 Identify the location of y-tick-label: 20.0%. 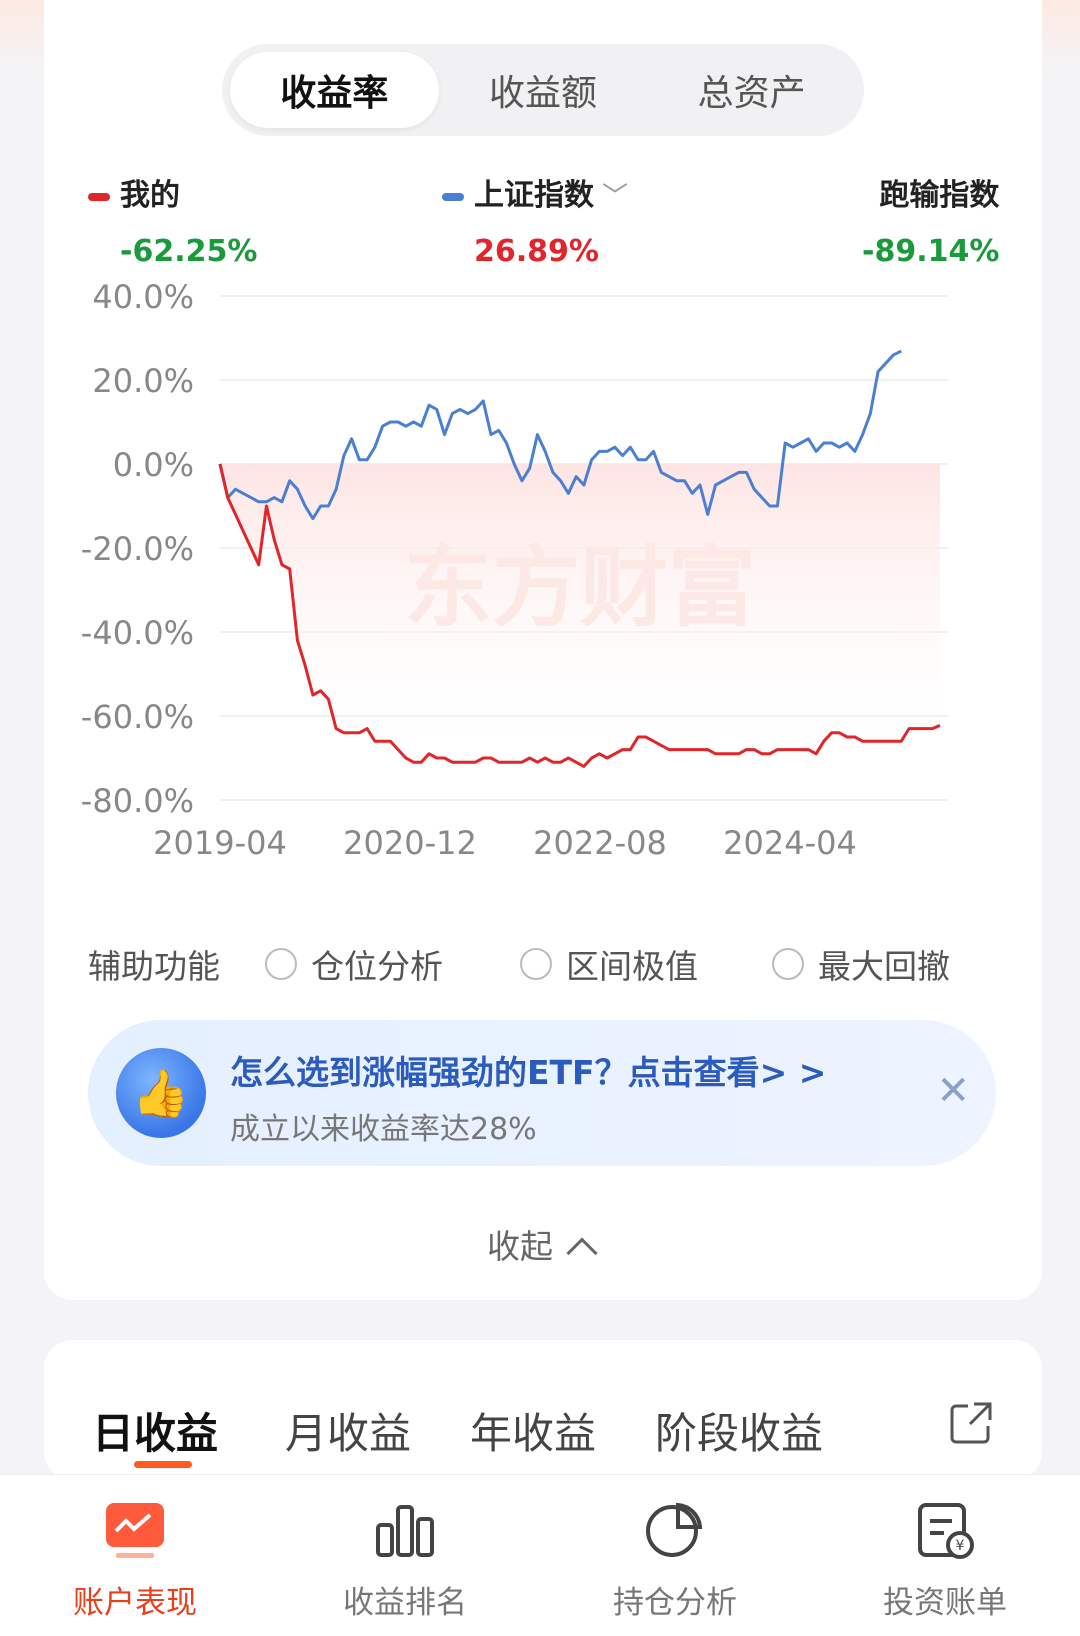
(143, 381).